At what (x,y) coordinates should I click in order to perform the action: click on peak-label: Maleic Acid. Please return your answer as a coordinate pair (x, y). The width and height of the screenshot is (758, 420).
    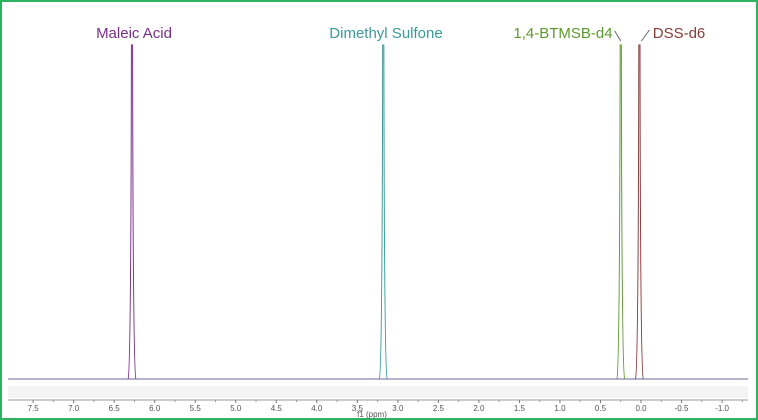
    Looking at the image, I should click on (134, 33).